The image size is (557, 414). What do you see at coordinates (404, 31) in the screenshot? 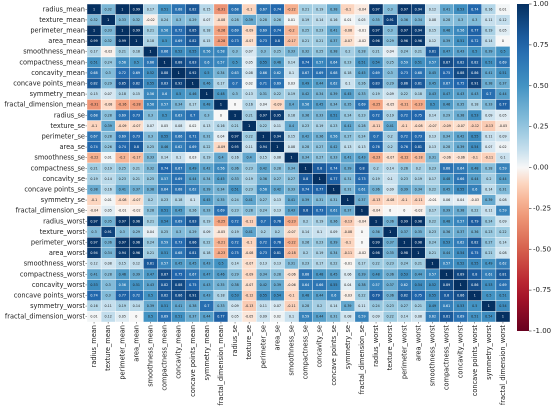
I see `cell-value-label: 0.97` at bounding box center [404, 31].